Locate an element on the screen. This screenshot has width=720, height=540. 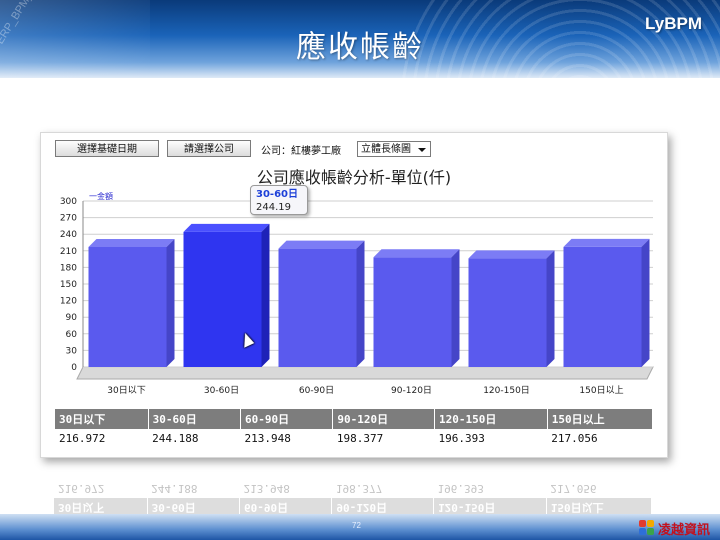
reflected-value-cell: 198.377 is located at coordinates (359, 489).